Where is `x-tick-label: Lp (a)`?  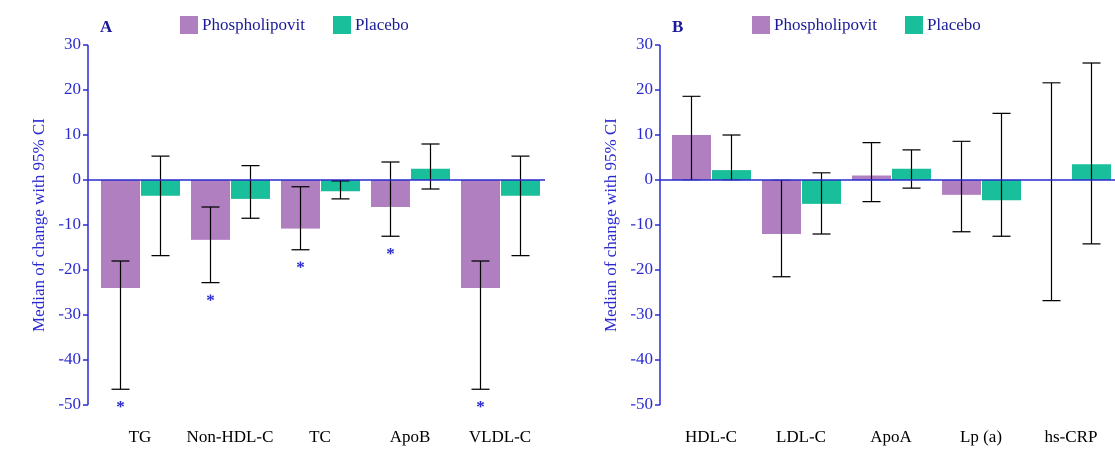
x-tick-label: Lp (a) is located at coordinates (981, 436).